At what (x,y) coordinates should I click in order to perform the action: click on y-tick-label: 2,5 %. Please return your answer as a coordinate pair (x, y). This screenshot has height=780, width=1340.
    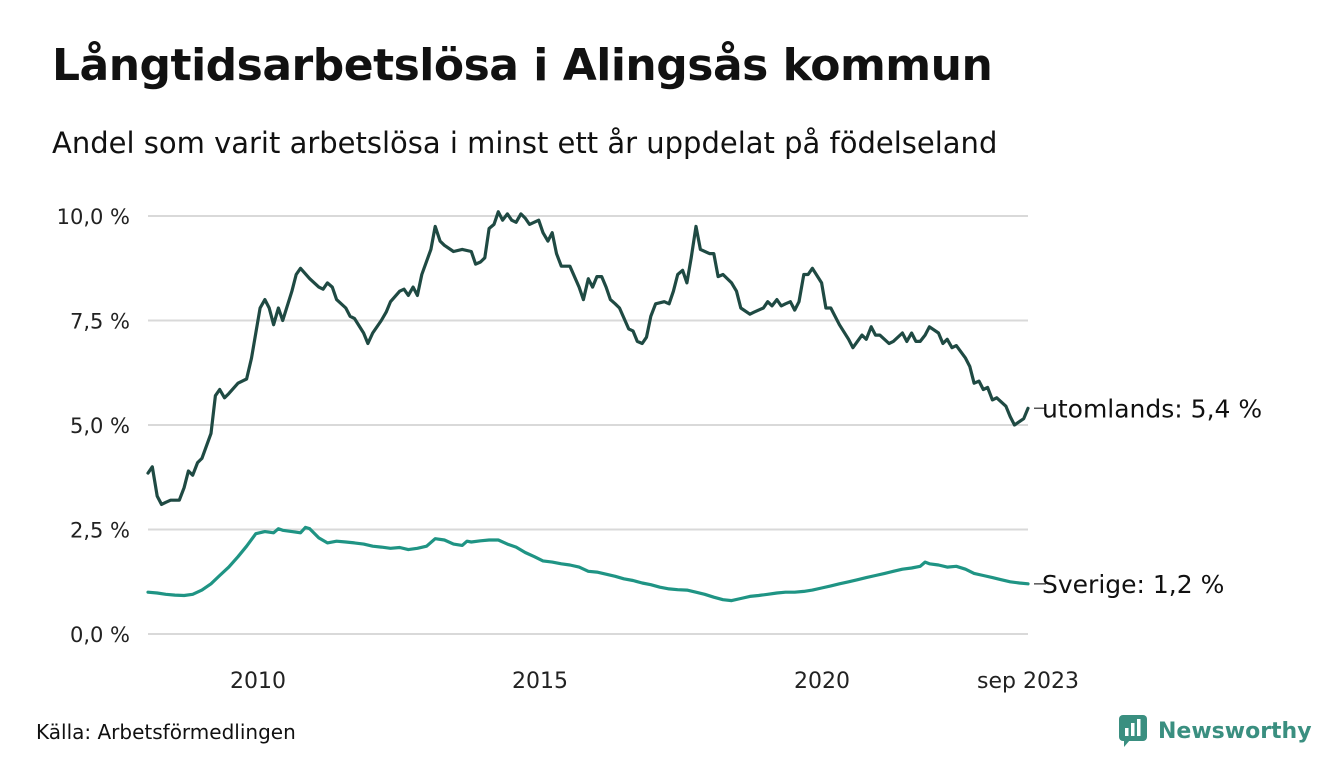
    Looking at the image, I should click on (100, 531).